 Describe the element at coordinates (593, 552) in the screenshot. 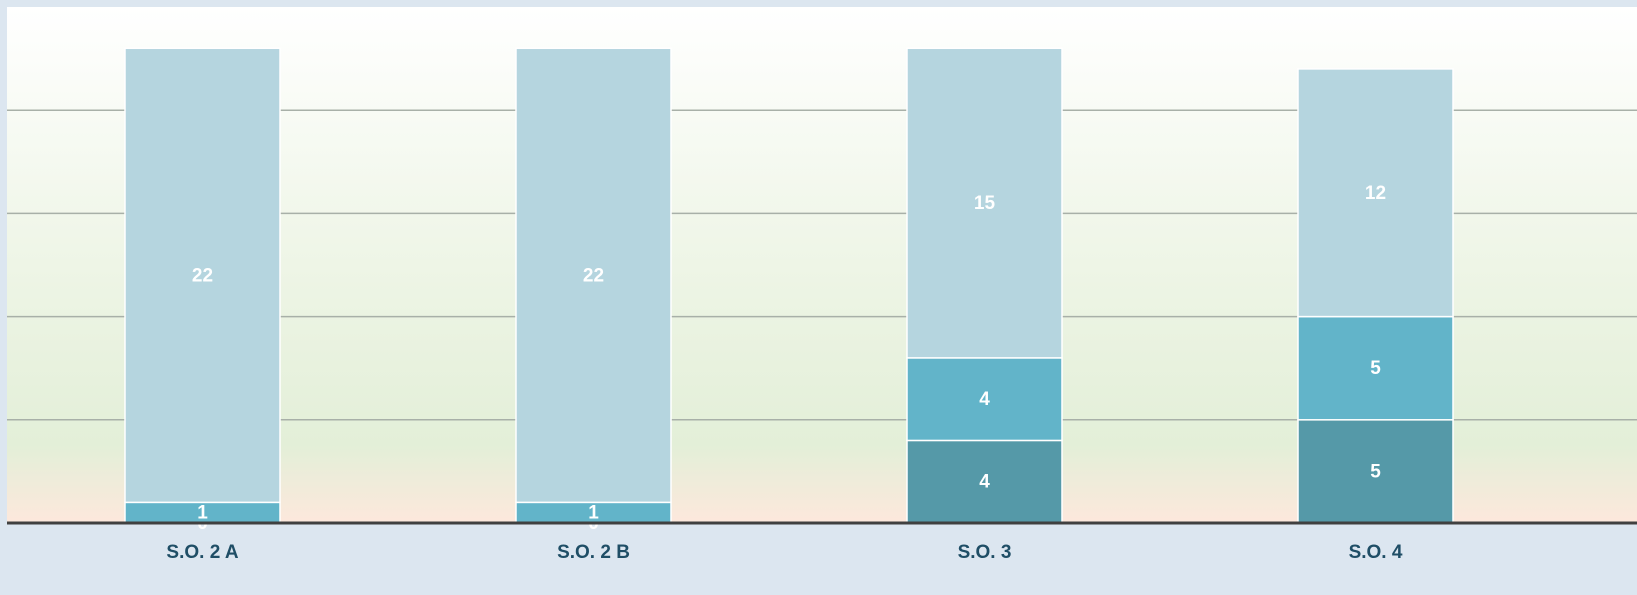

I see `x-tick-label: S.O. 2 B` at that location.